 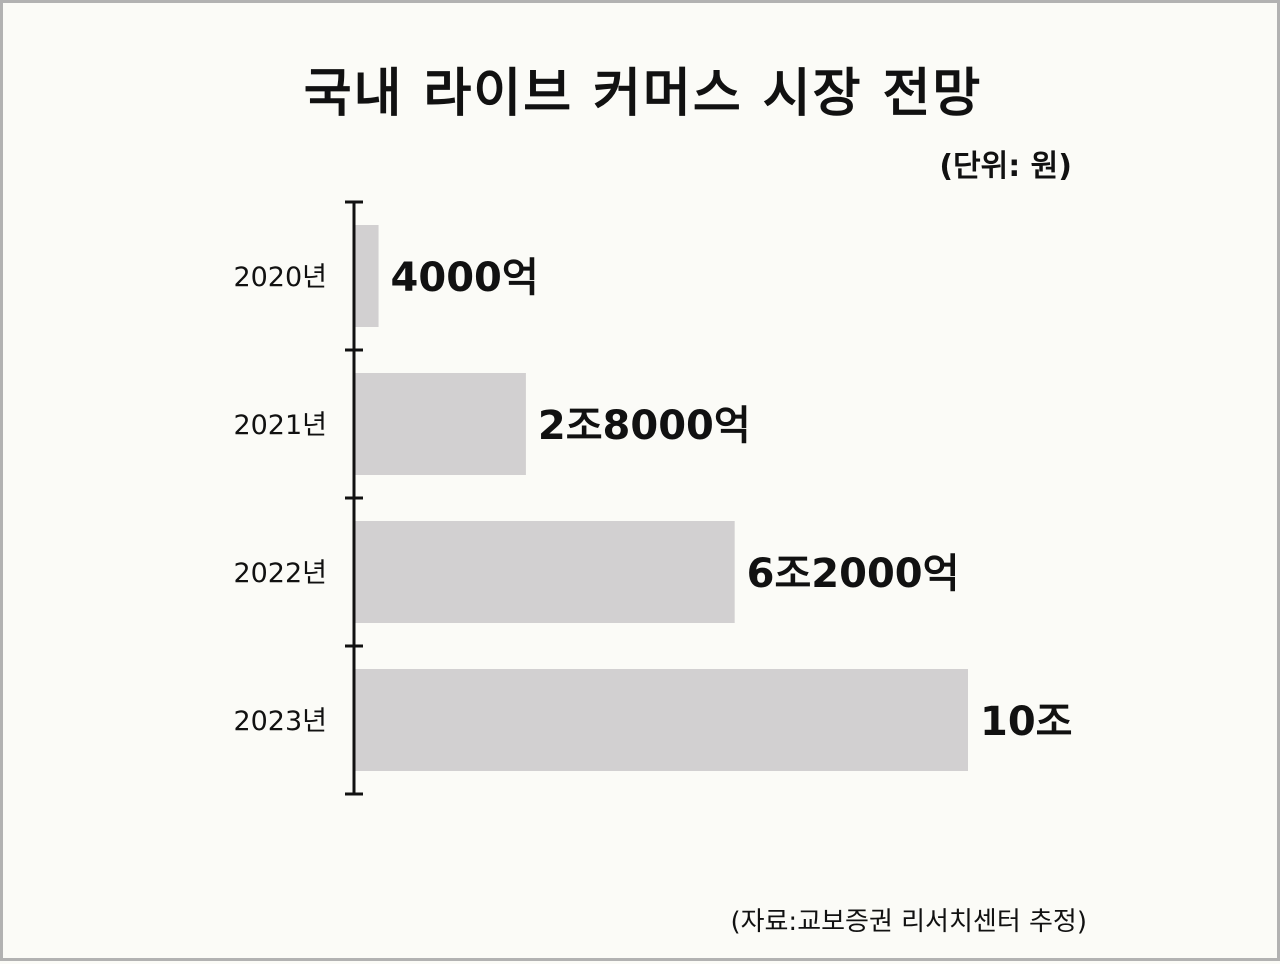 What do you see at coordinates (280, 573) in the screenshot?
I see `category-label-2: 2022년` at bounding box center [280, 573].